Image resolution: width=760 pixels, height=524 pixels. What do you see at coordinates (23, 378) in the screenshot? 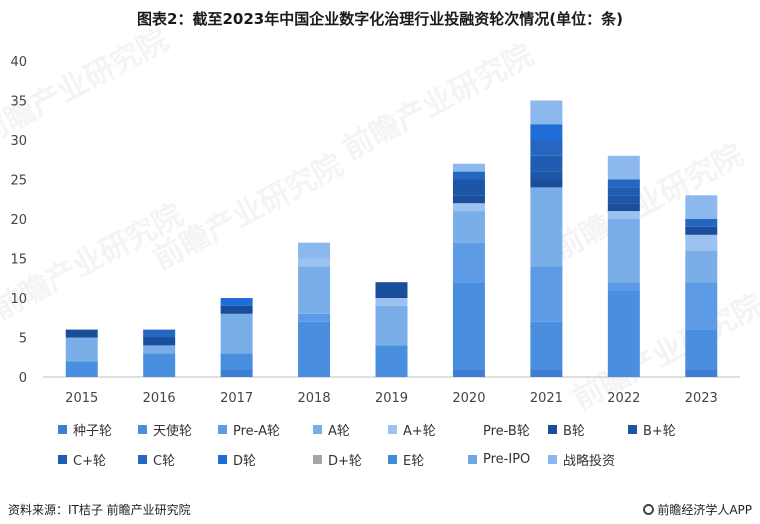
I see `y-tick-label: 0` at bounding box center [23, 378].